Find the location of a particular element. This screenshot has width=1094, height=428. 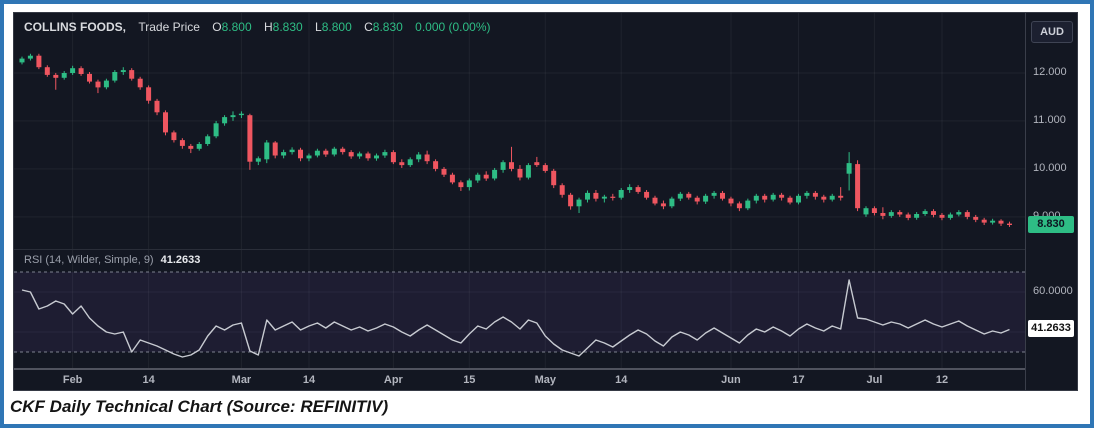

rsi-axis-label: 60.0000 is located at coordinates (1053, 291).